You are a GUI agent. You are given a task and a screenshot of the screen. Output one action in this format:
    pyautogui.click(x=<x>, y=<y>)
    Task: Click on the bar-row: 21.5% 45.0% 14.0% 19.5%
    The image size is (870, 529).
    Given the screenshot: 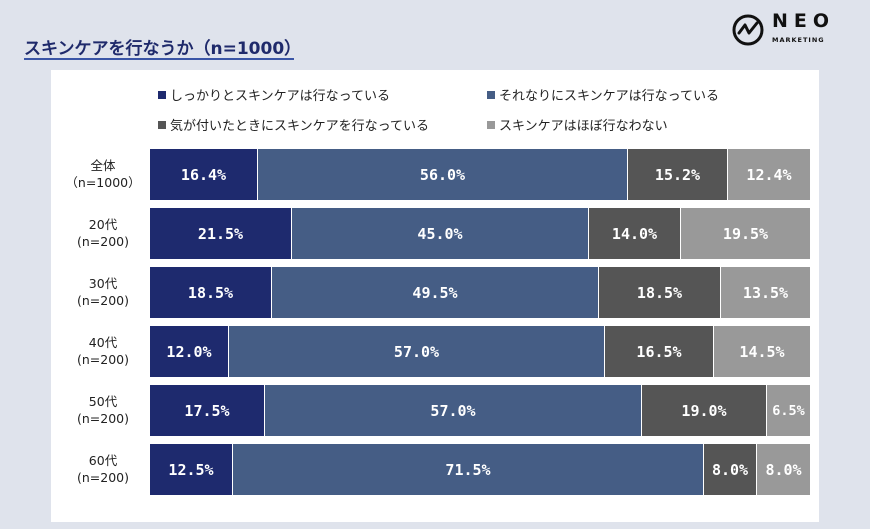 What is the action you would take?
    pyautogui.click(x=480, y=233)
    